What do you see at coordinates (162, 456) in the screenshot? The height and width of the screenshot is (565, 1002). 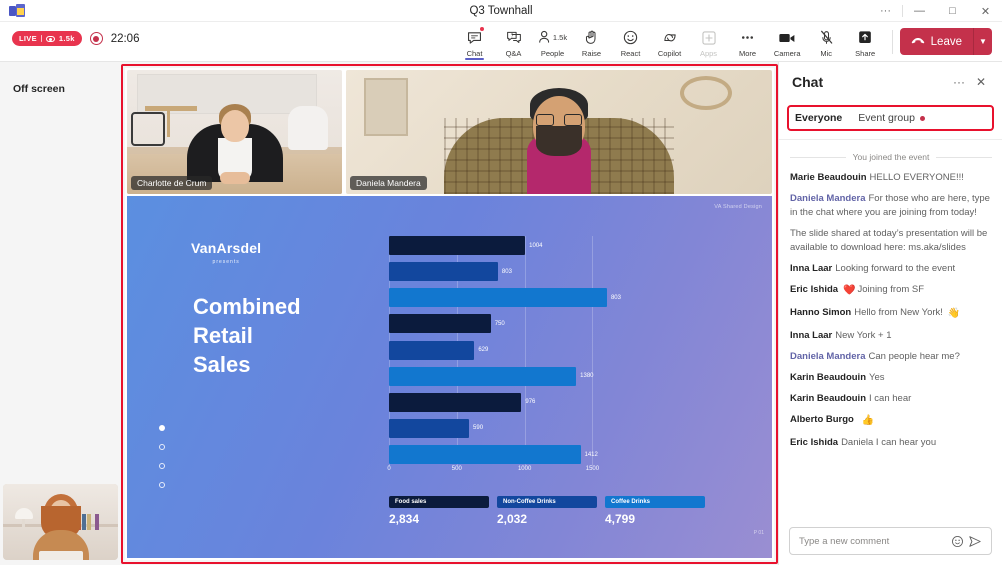 I see `slide-nav-dots` at bounding box center [162, 456].